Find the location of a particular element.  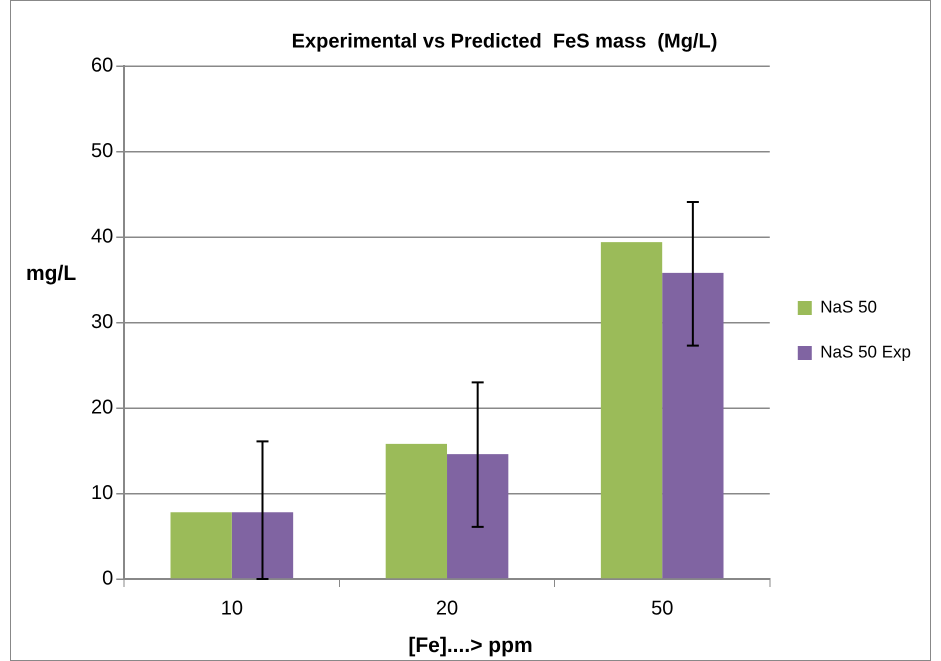

x-axis-title: [Fe]....> ppm is located at coordinates (470, 646).